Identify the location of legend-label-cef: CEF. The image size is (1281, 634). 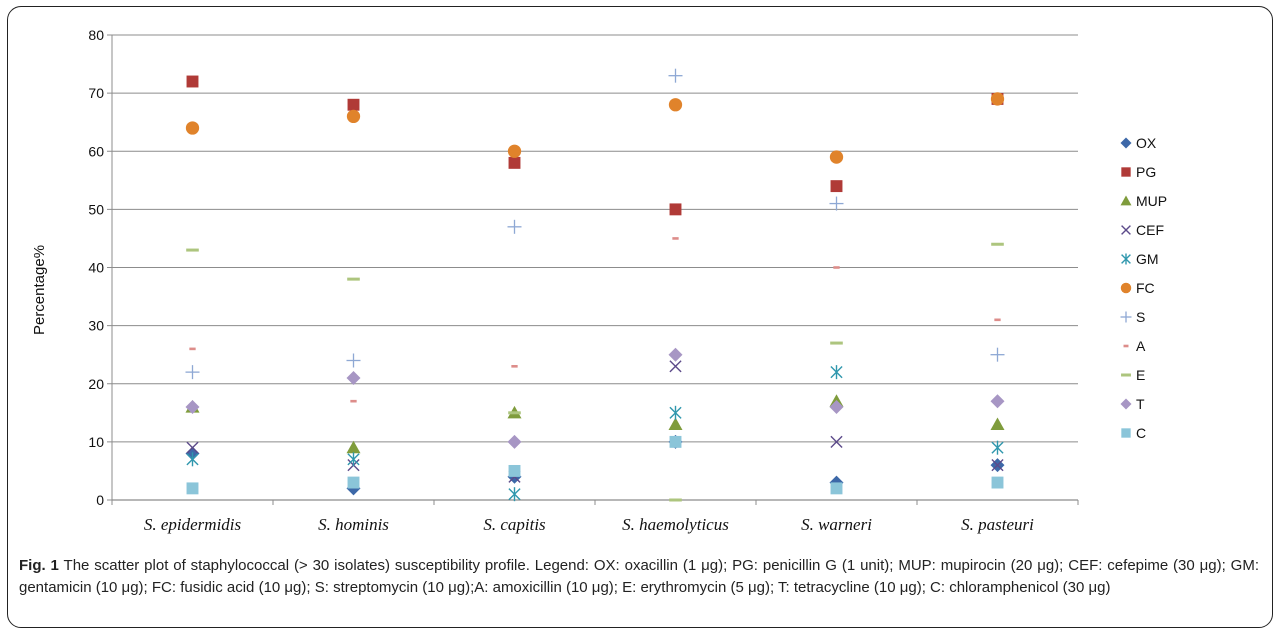
(1150, 230).